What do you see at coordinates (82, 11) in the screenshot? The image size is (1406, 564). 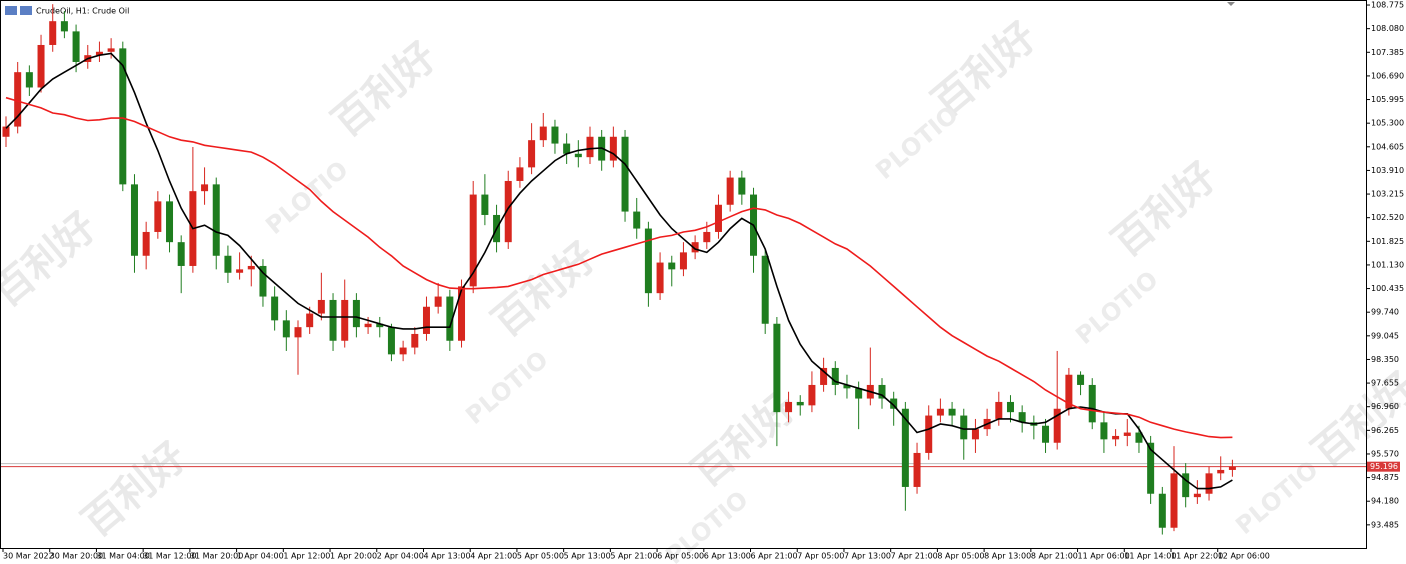 I see `chart-title: CrudeOil, H1: Crude Oil` at bounding box center [82, 11].